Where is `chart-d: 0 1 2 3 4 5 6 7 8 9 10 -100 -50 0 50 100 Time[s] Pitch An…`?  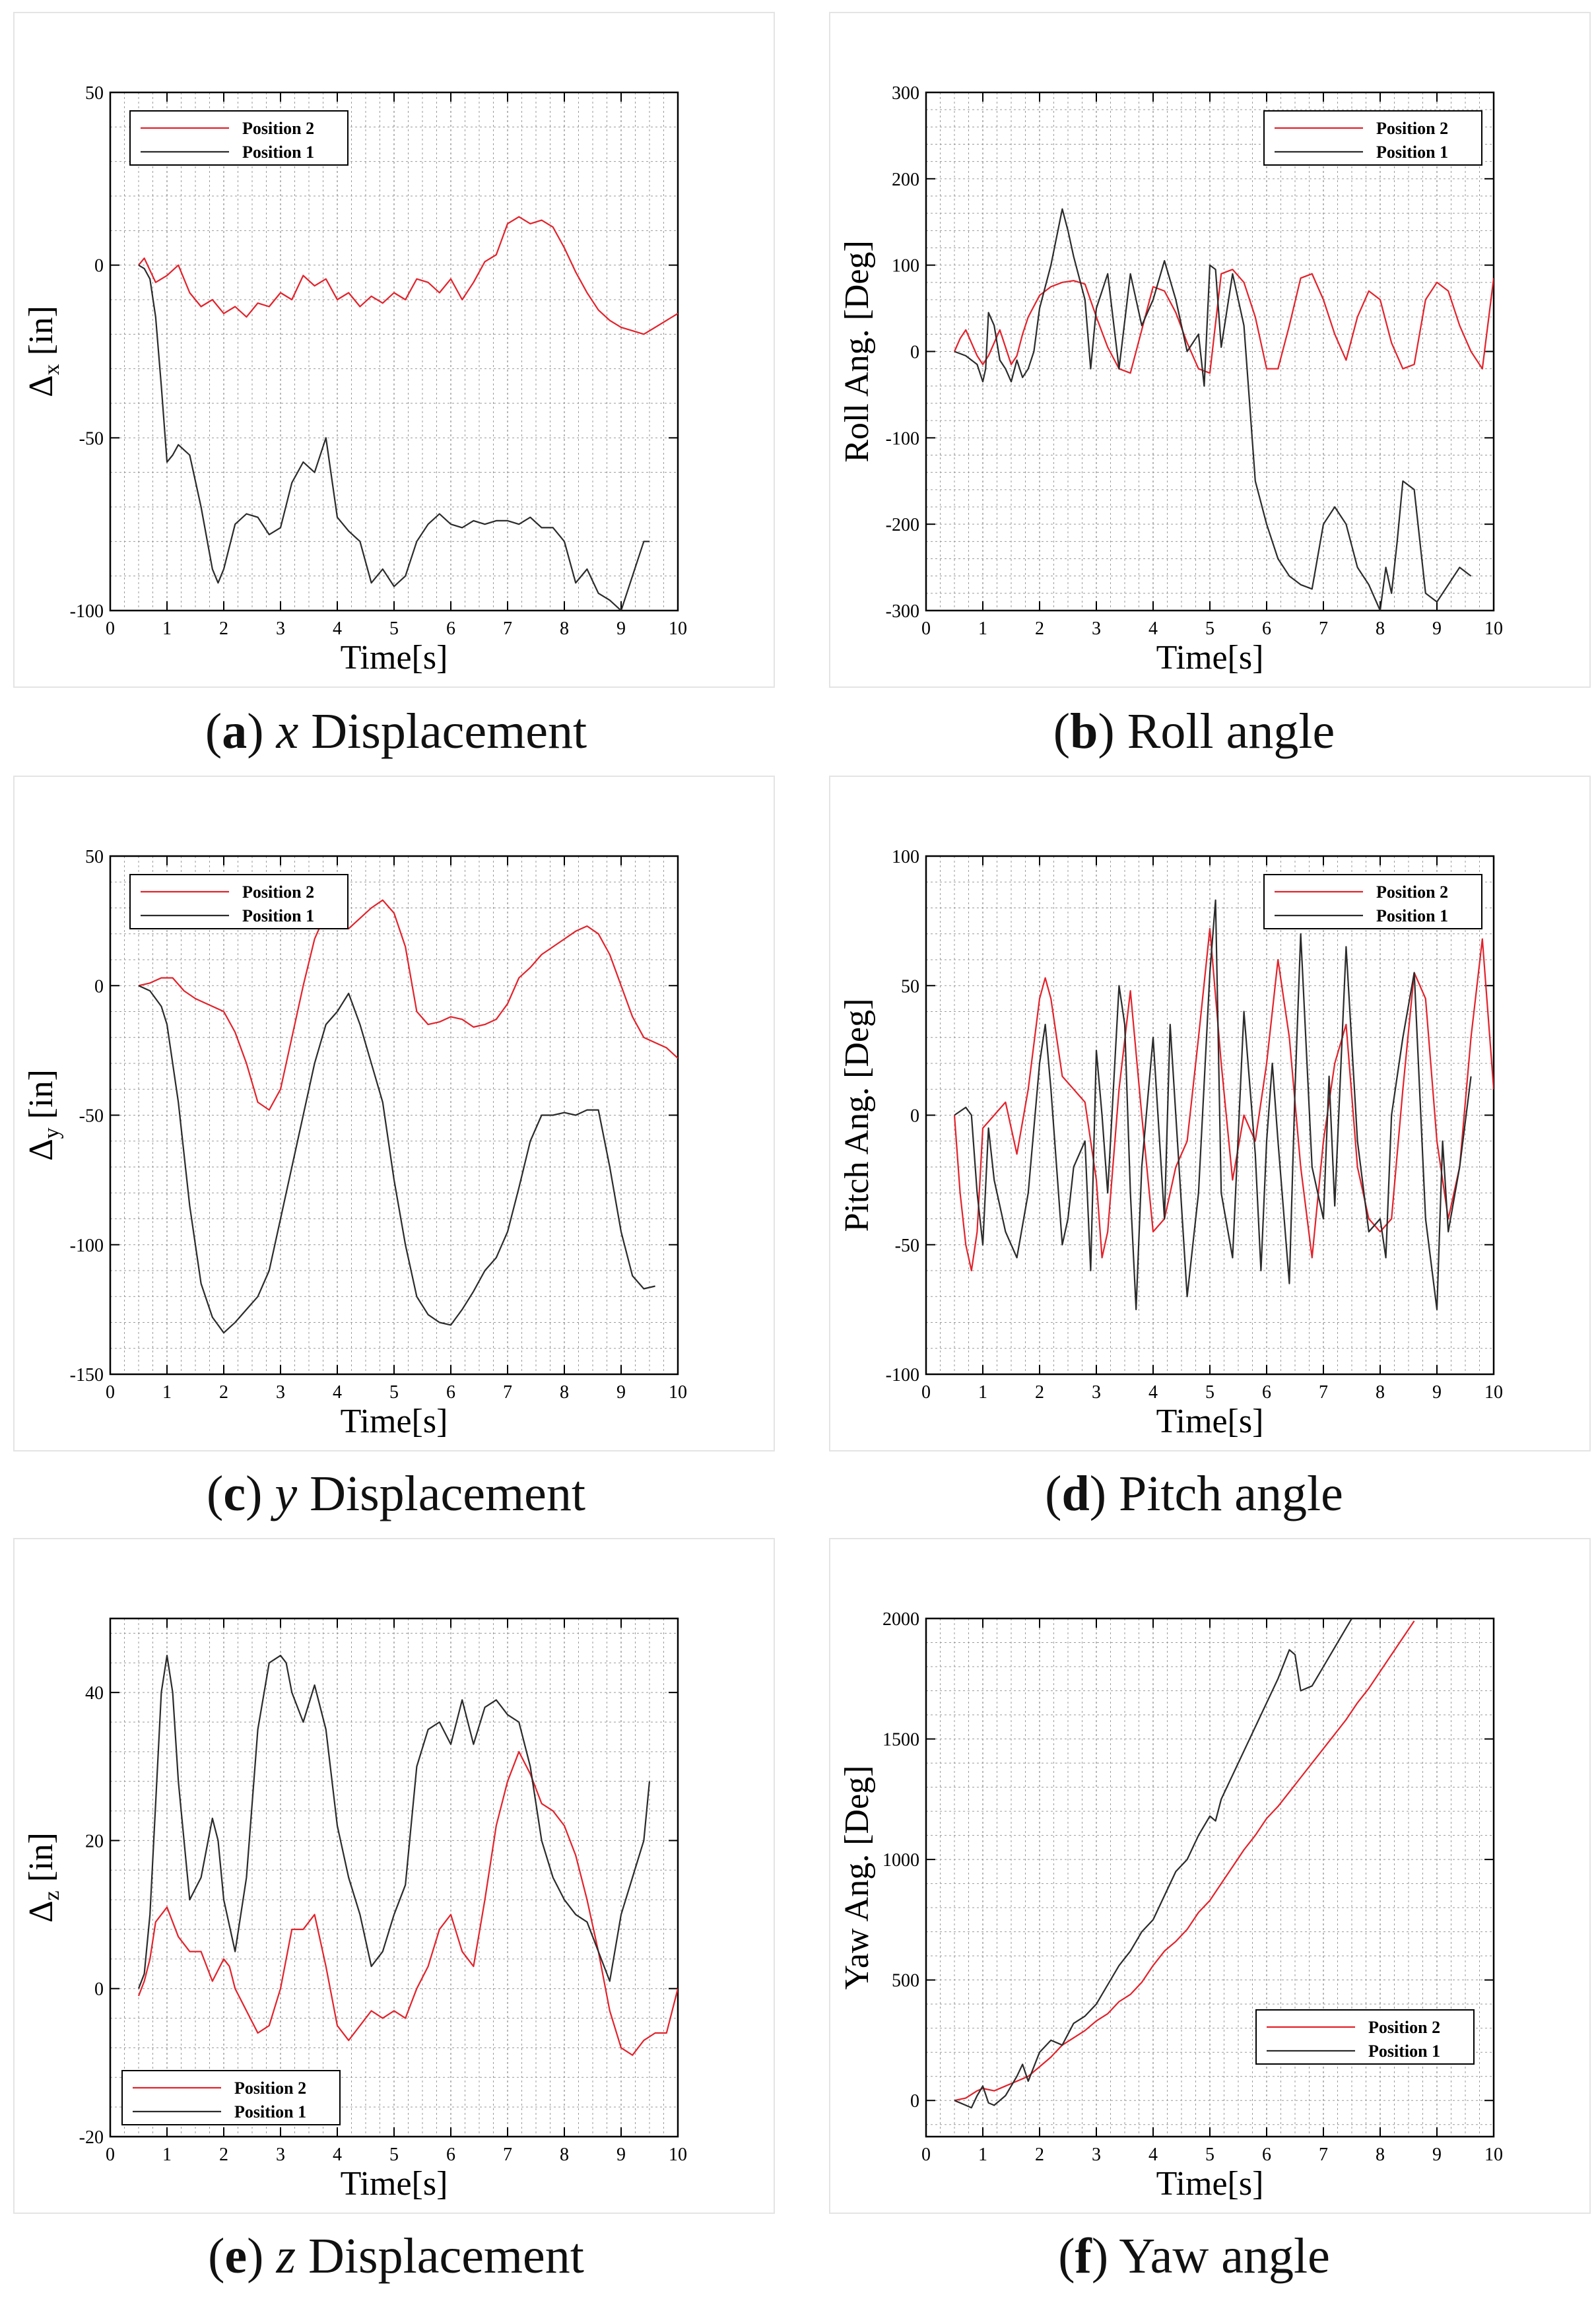
chart-d: 0 1 2 3 4 5 6 7 8 9 10 -100 -50 0 50 100 Time[s] Pitch An… is located at coordinates (1170, 1143).